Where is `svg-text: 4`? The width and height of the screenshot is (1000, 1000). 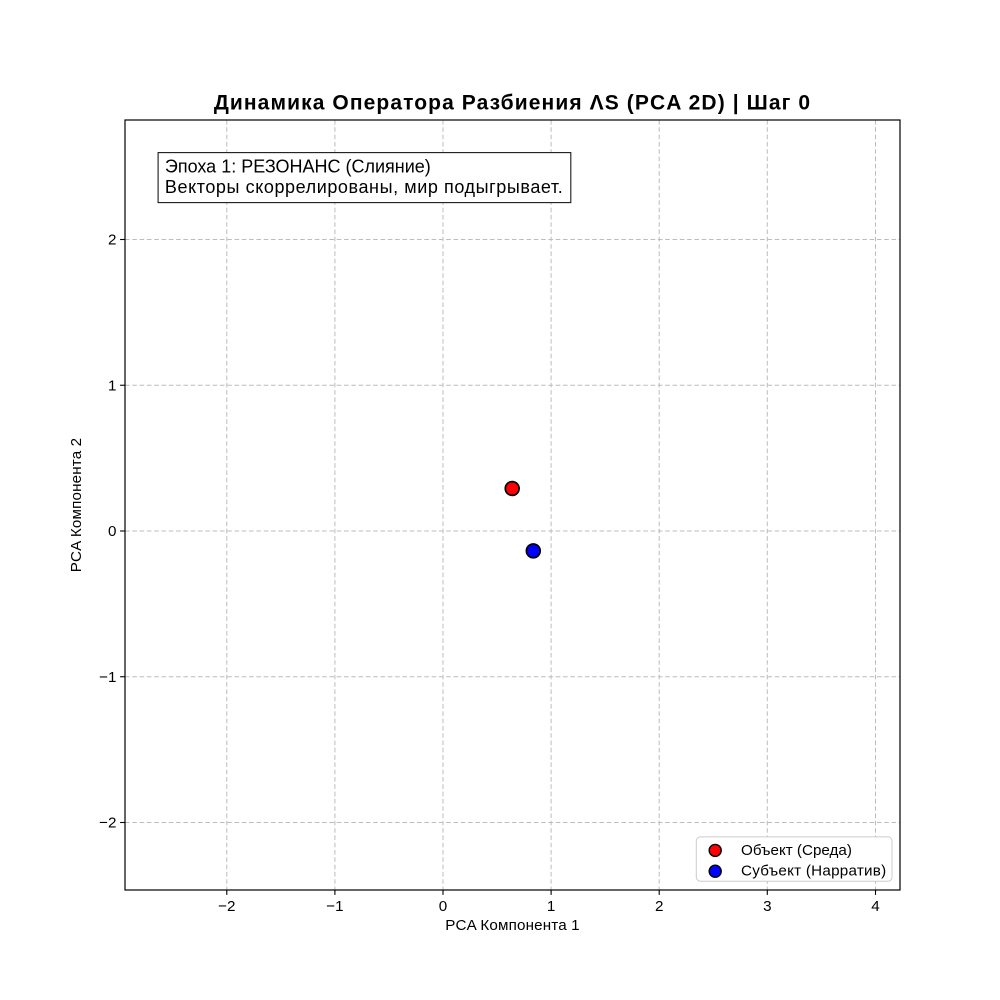
svg-text: 4 is located at coordinates (875, 906).